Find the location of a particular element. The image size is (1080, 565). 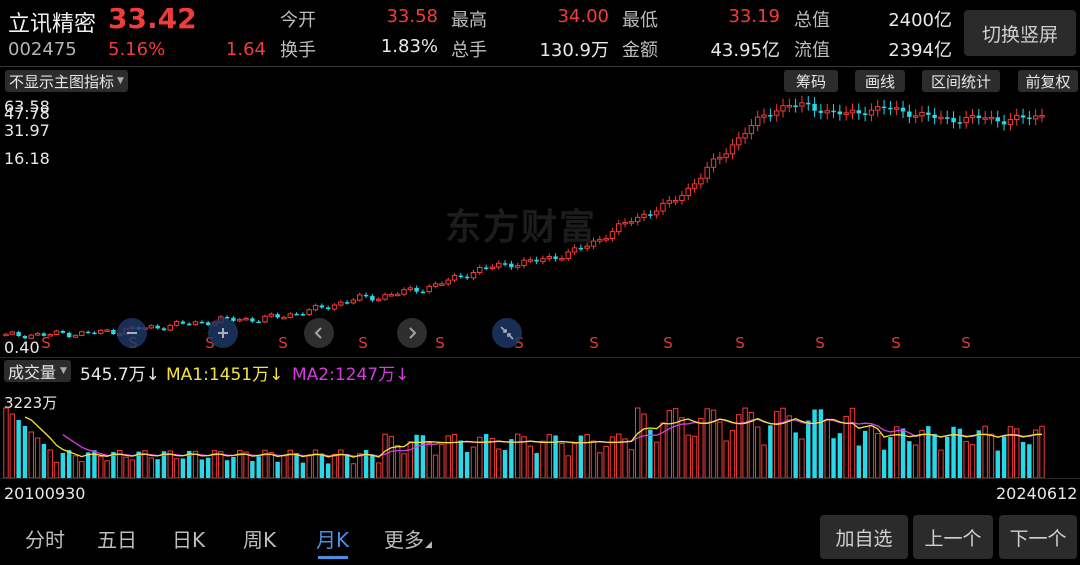

tab-wuri: 五日 is located at coordinates (117, 540).